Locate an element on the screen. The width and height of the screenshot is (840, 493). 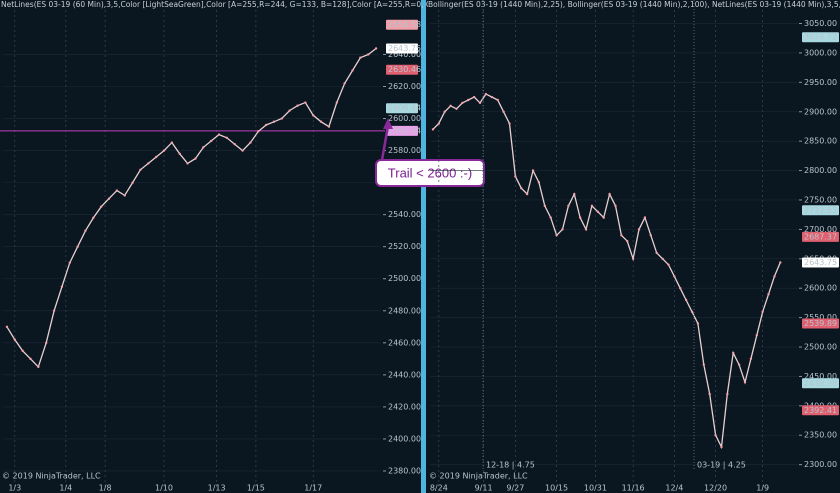
x-tick-label: 8/24 is located at coordinates (439, 488).